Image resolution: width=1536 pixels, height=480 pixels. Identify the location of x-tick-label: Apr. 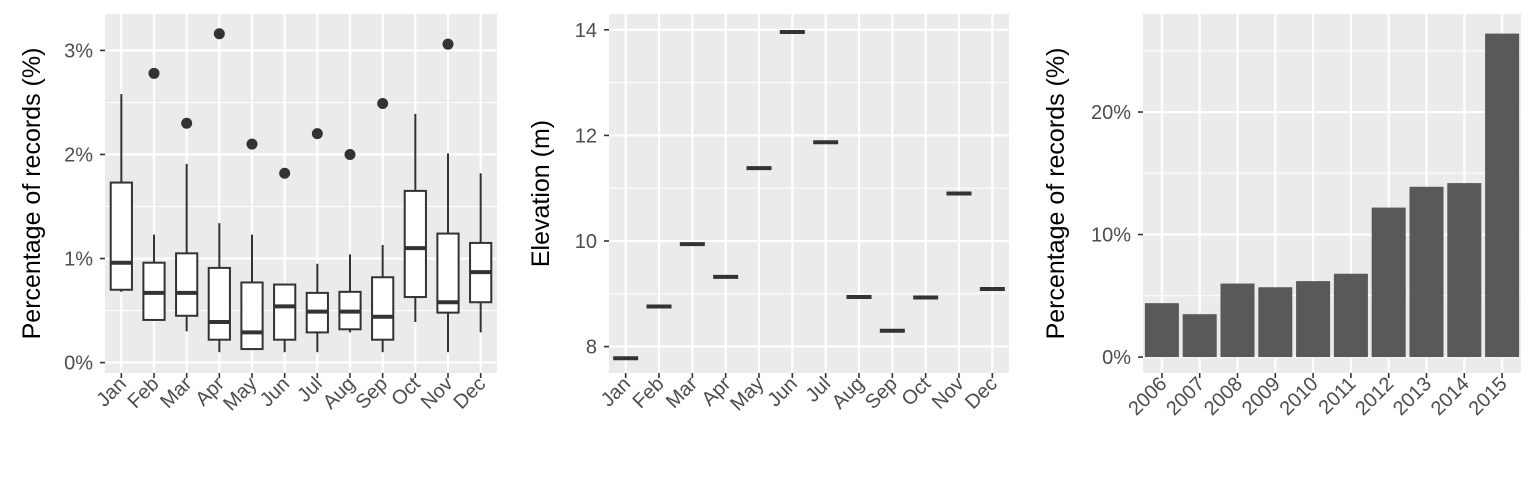
(717, 392).